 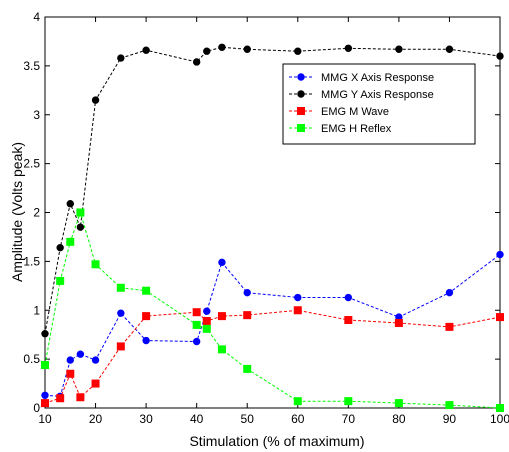 I want to click on y-tick-label: 2, so click(x=36, y=213).